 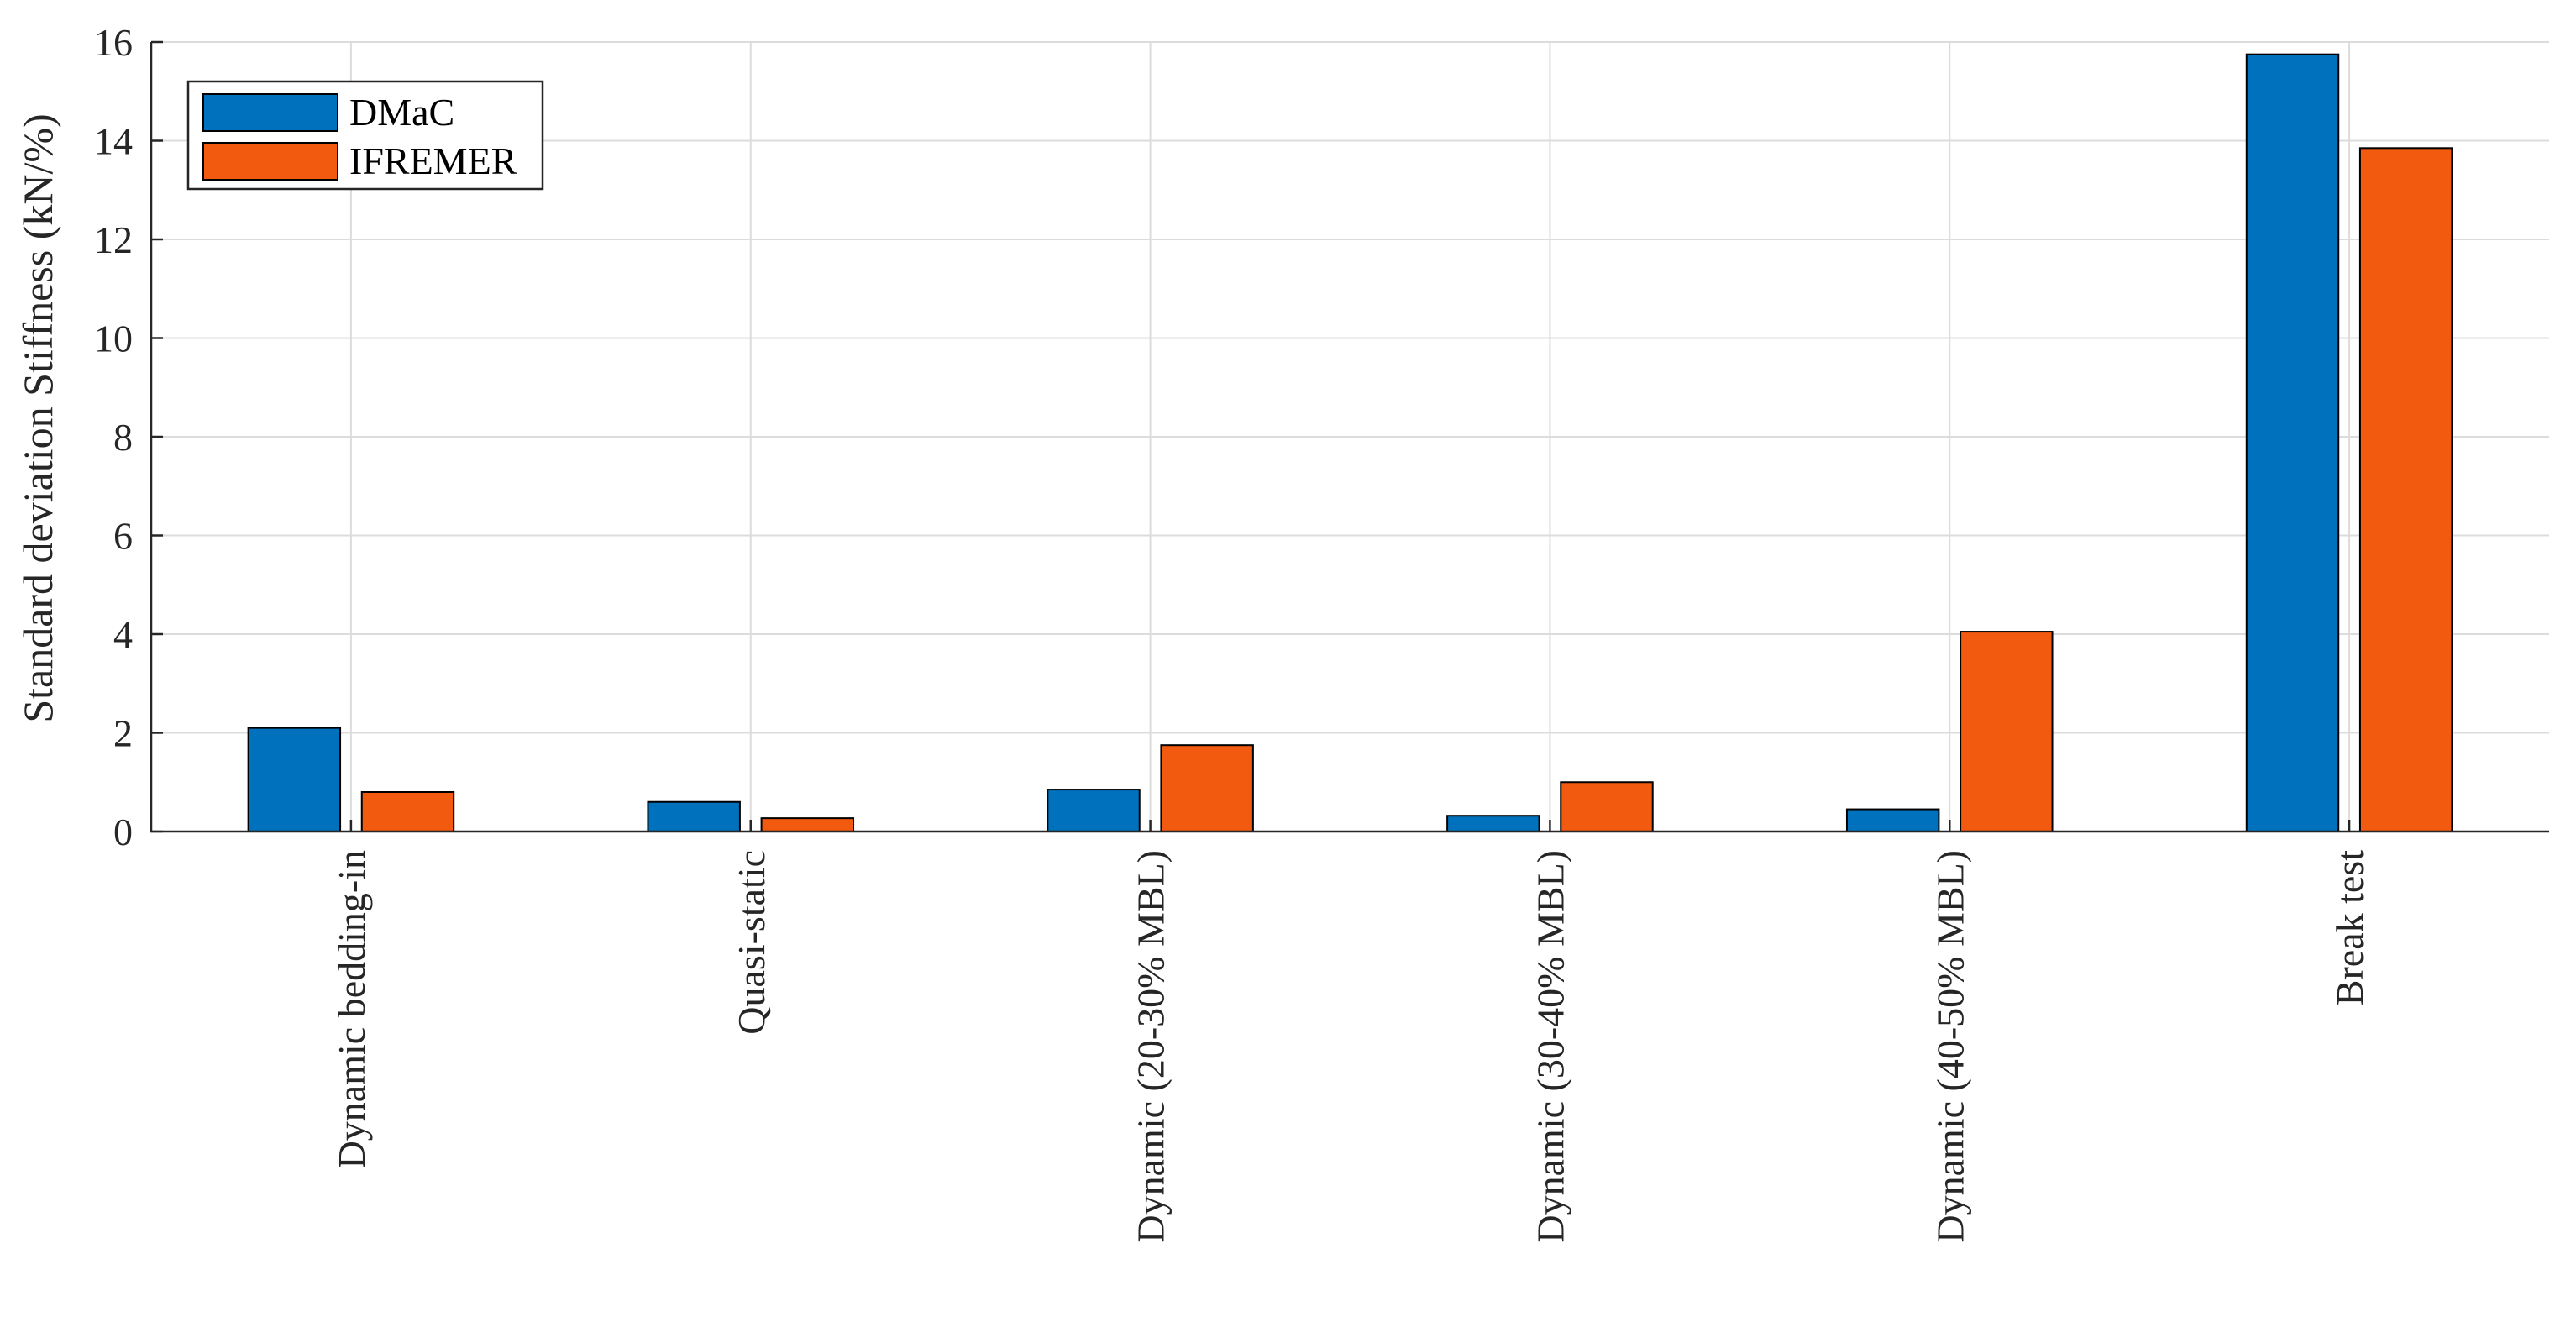 I want to click on y-tick-label: 0, so click(x=123, y=832).